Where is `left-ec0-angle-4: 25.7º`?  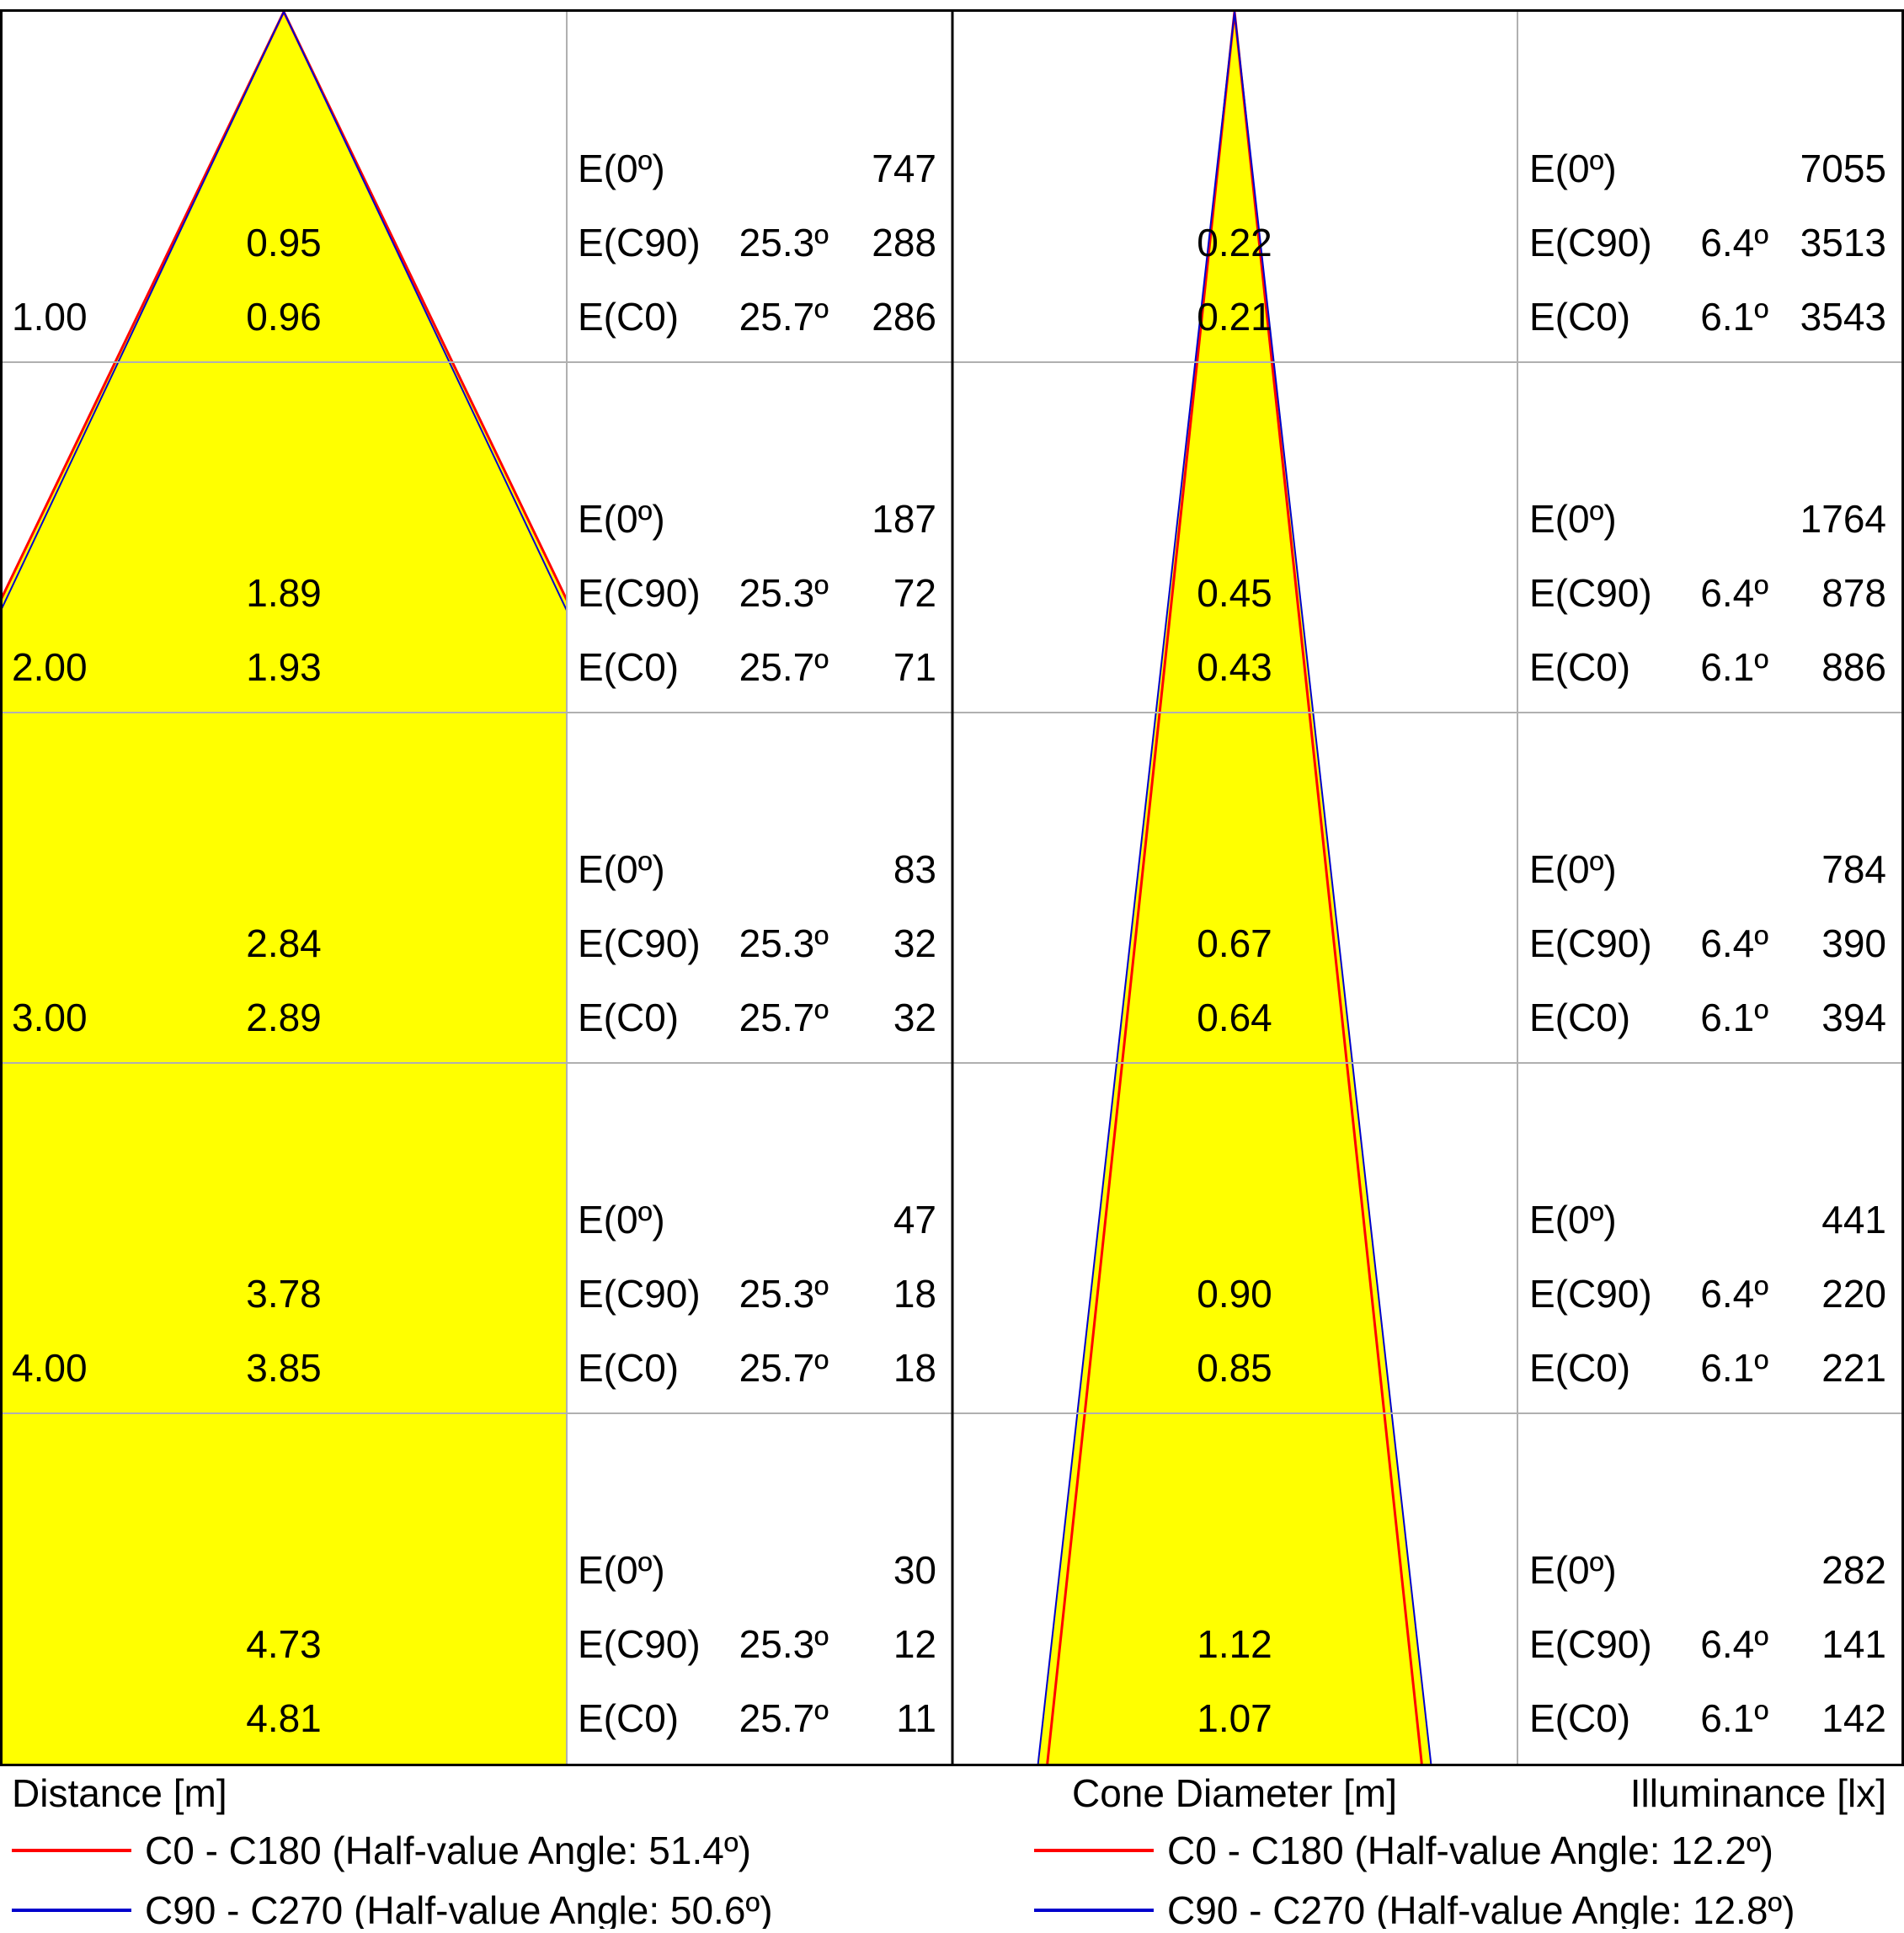 left-ec0-angle-4: 25.7º is located at coordinates (784, 1718).